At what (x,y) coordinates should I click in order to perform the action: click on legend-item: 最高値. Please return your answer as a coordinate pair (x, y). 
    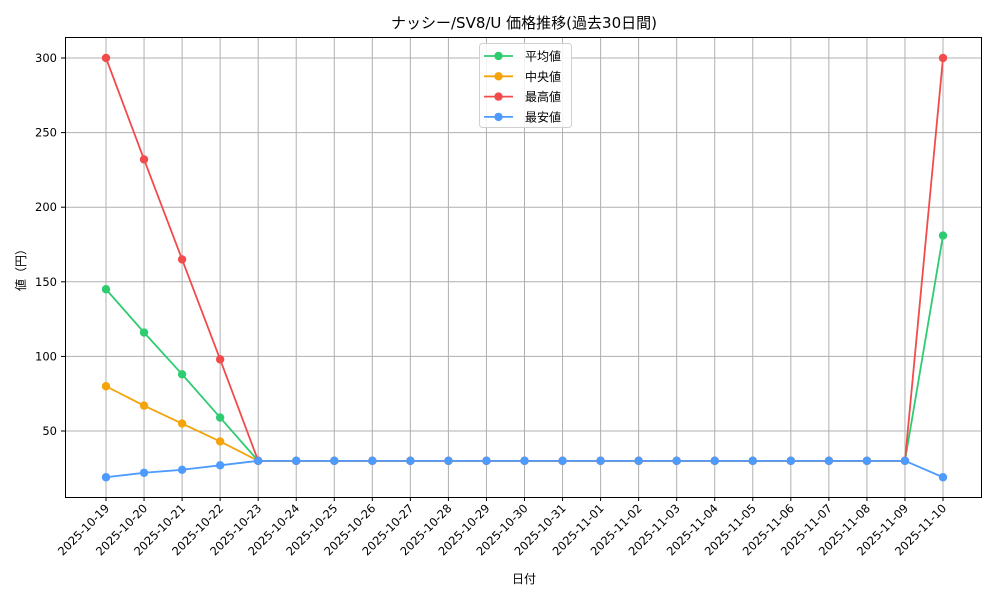
    Looking at the image, I should click on (522, 96).